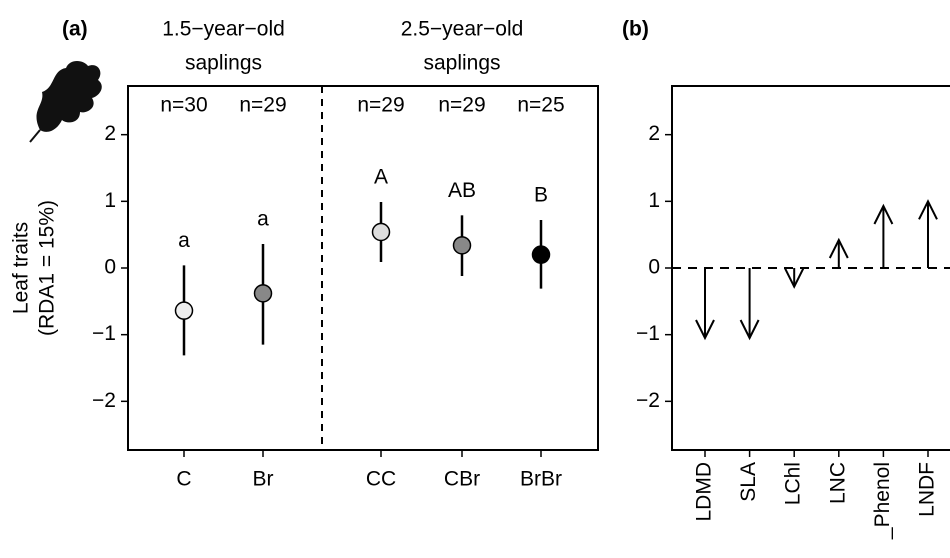 Image resolution: width=950 pixels, height=558 pixels. Describe the element at coordinates (65, 102) in the screenshot. I see `leaf-icon` at that location.